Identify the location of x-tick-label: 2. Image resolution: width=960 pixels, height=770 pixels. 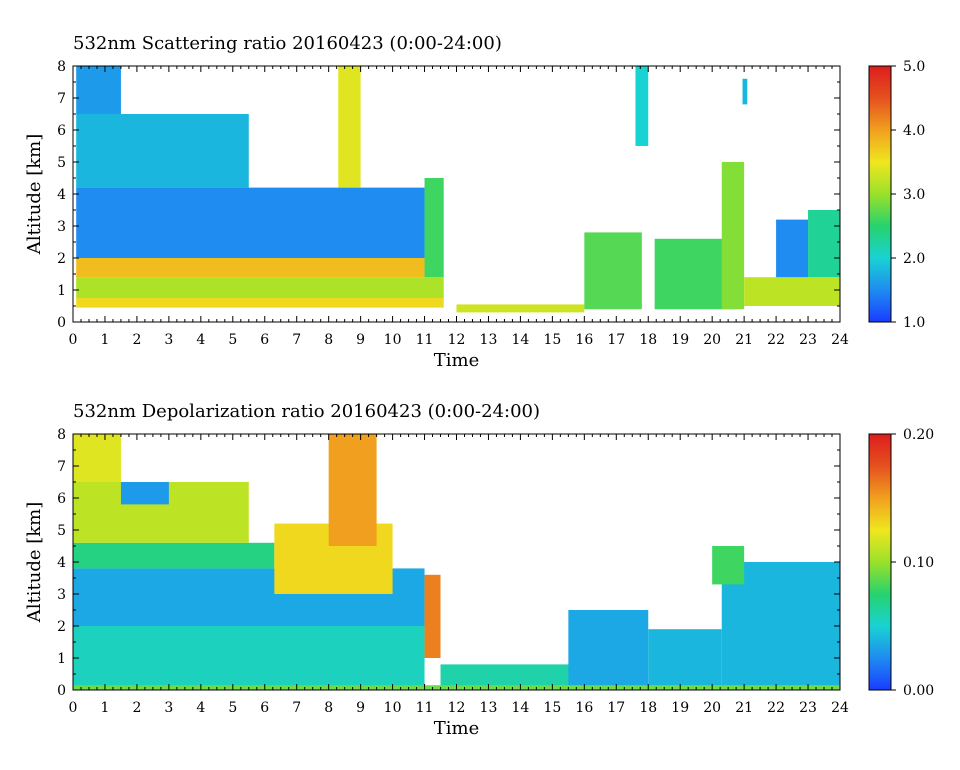
(136, 708).